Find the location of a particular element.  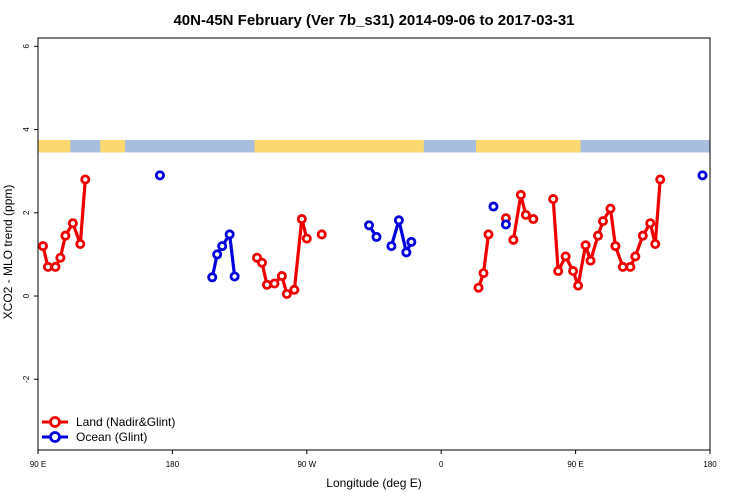

y-tick-label: 6 is located at coordinates (26, 46).